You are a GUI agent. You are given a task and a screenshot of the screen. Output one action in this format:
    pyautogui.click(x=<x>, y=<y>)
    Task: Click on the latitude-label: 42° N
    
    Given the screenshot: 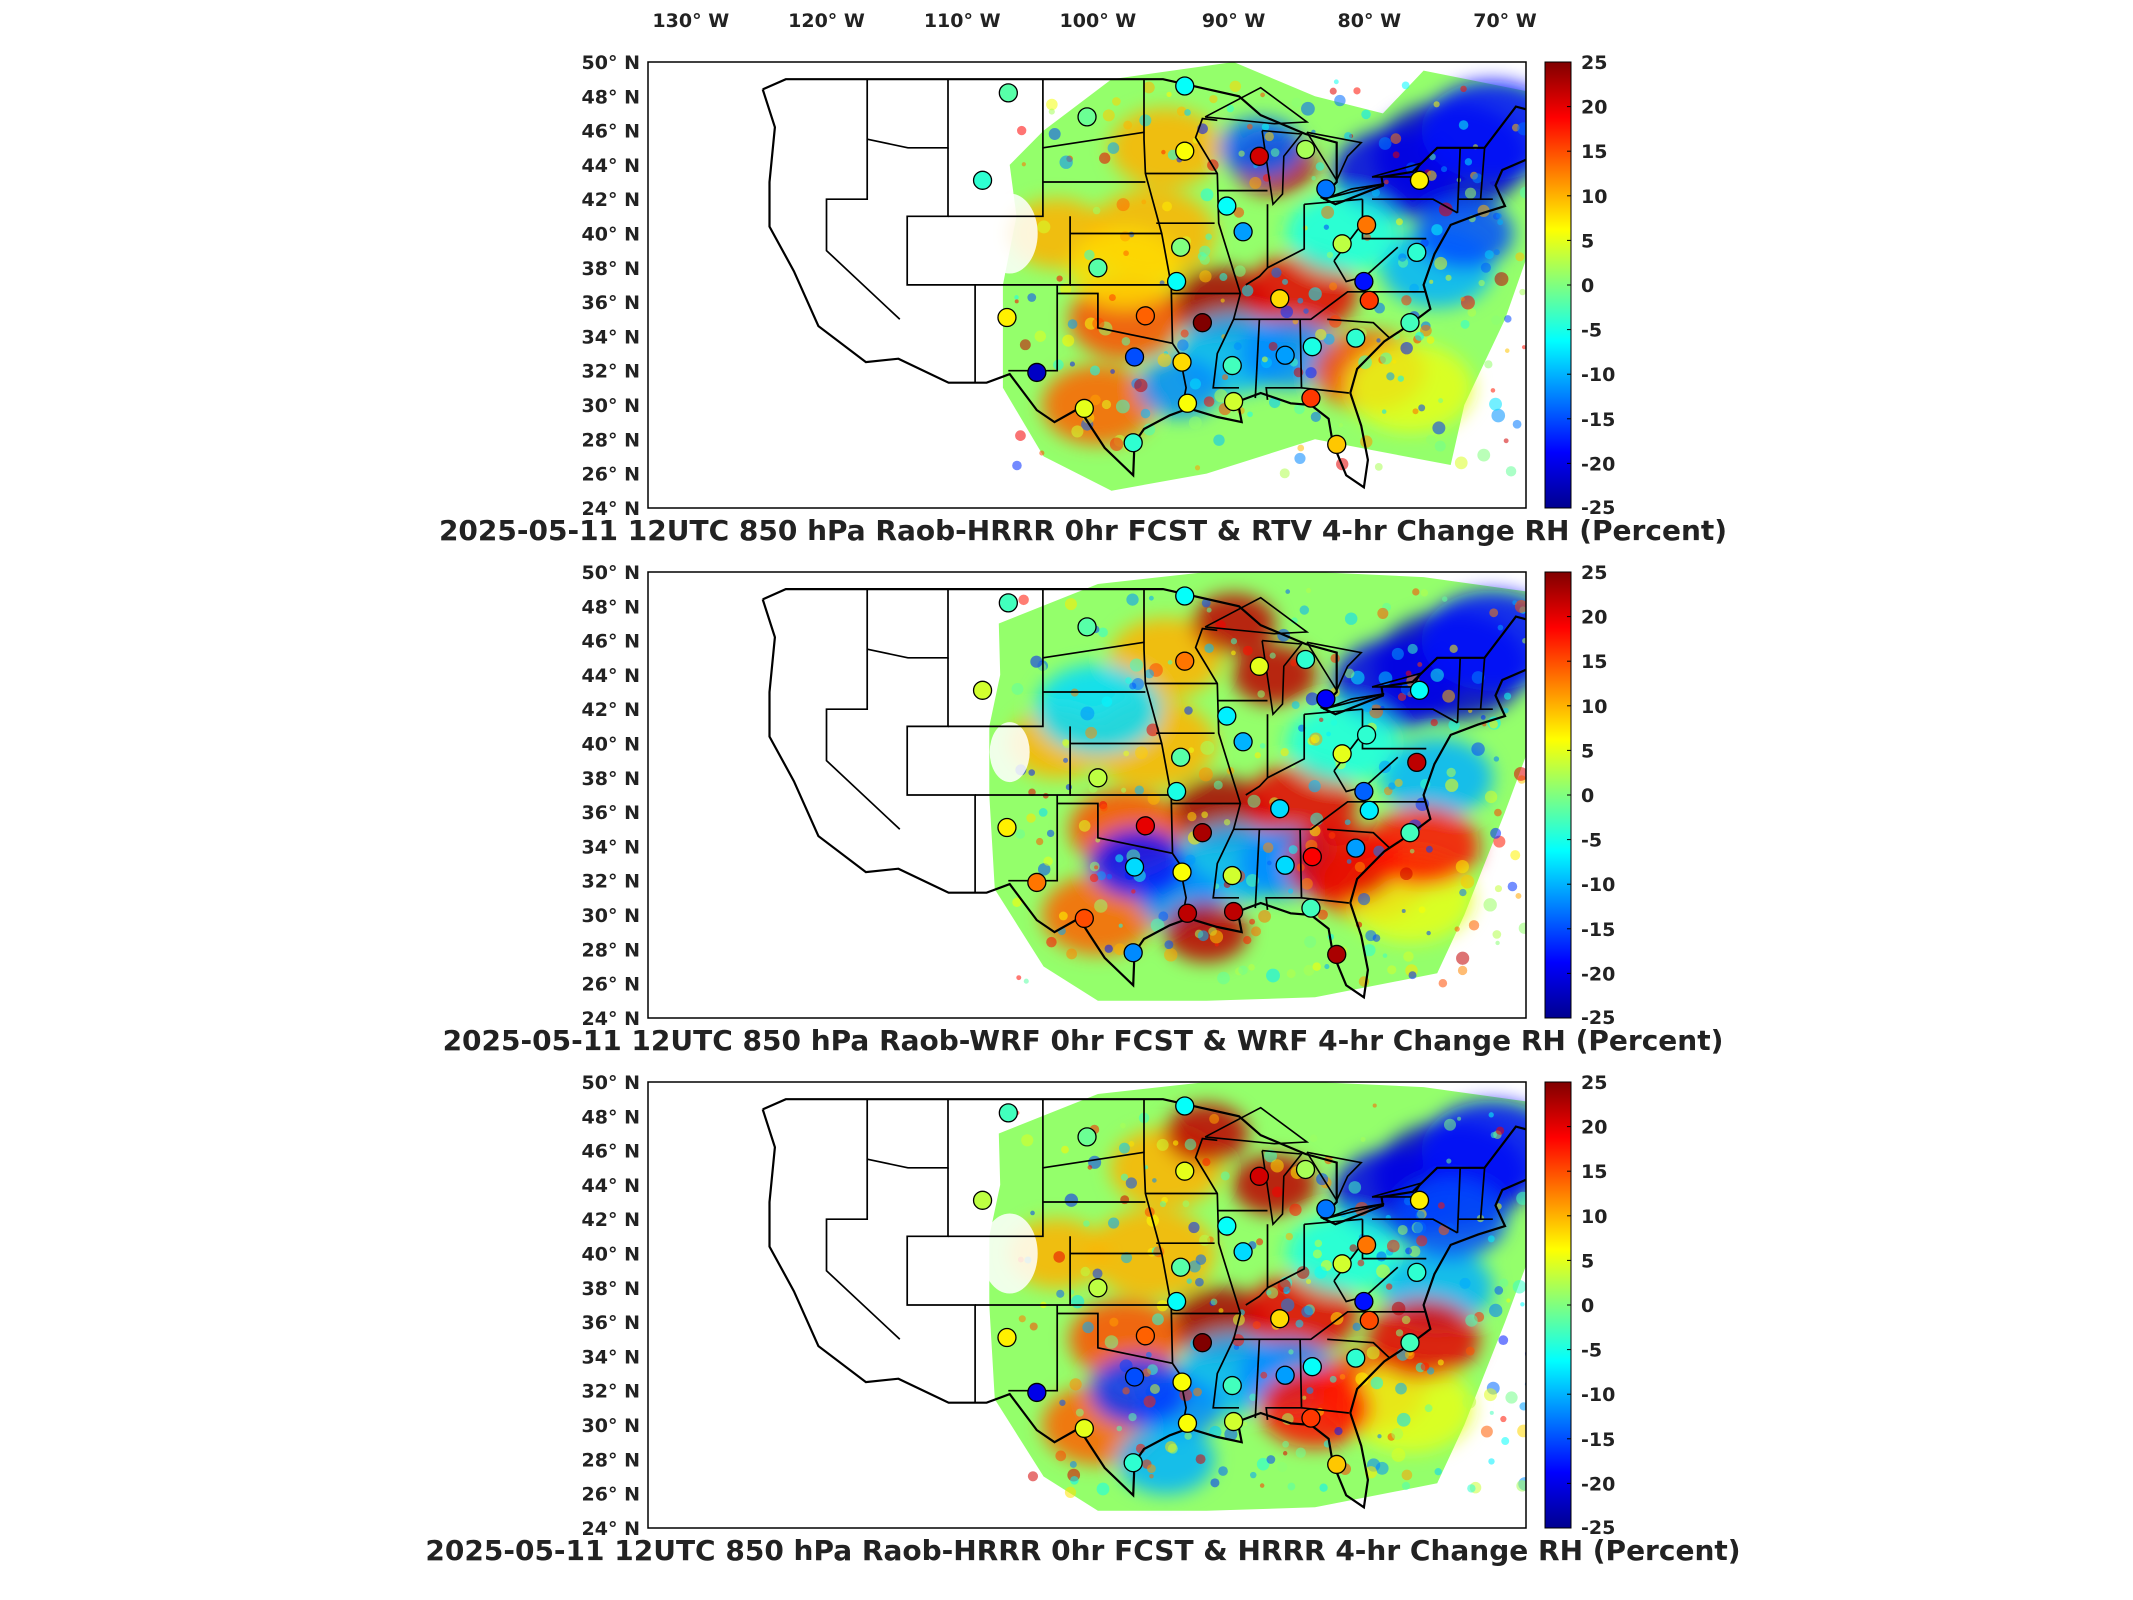 What is the action you would take?
    pyautogui.click(x=611, y=1220)
    